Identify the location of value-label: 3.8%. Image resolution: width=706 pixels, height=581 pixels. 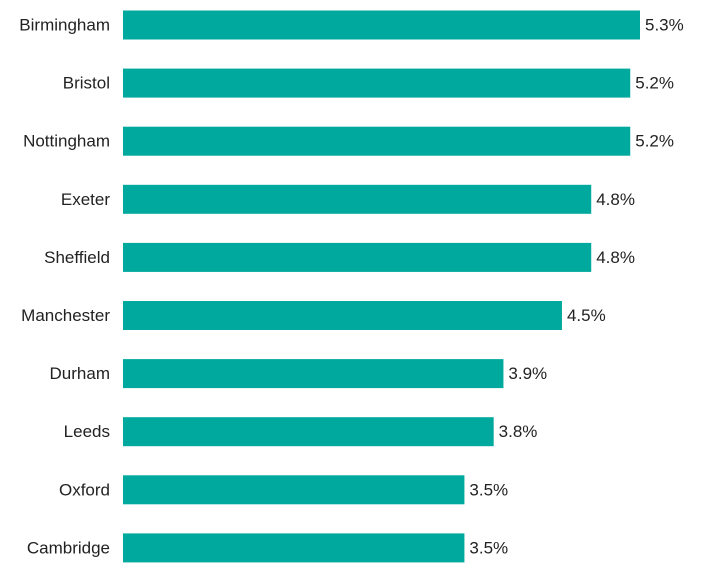
(518, 431).